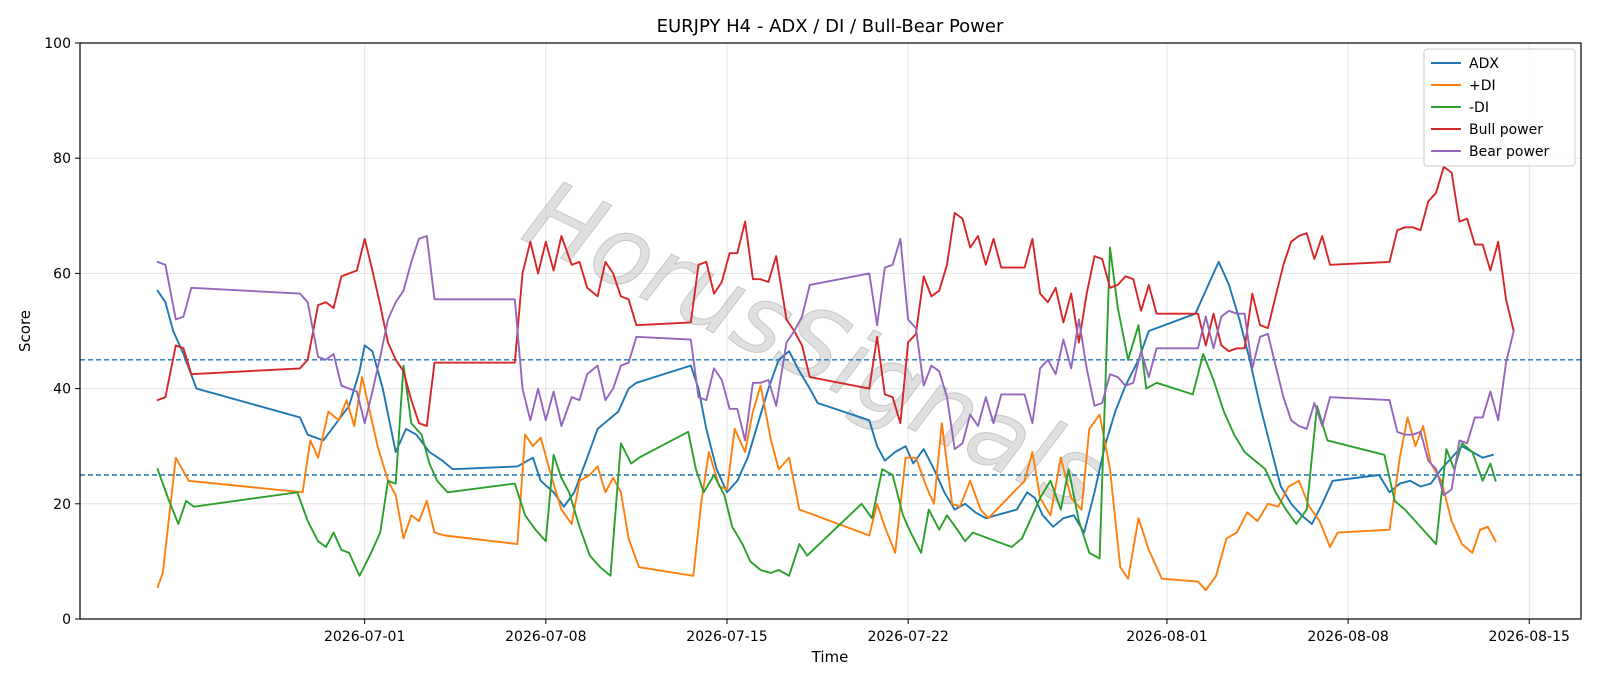 Image resolution: width=1600 pixels, height=690 pixels. I want to click on x-axis-label: Time, so click(830, 657).